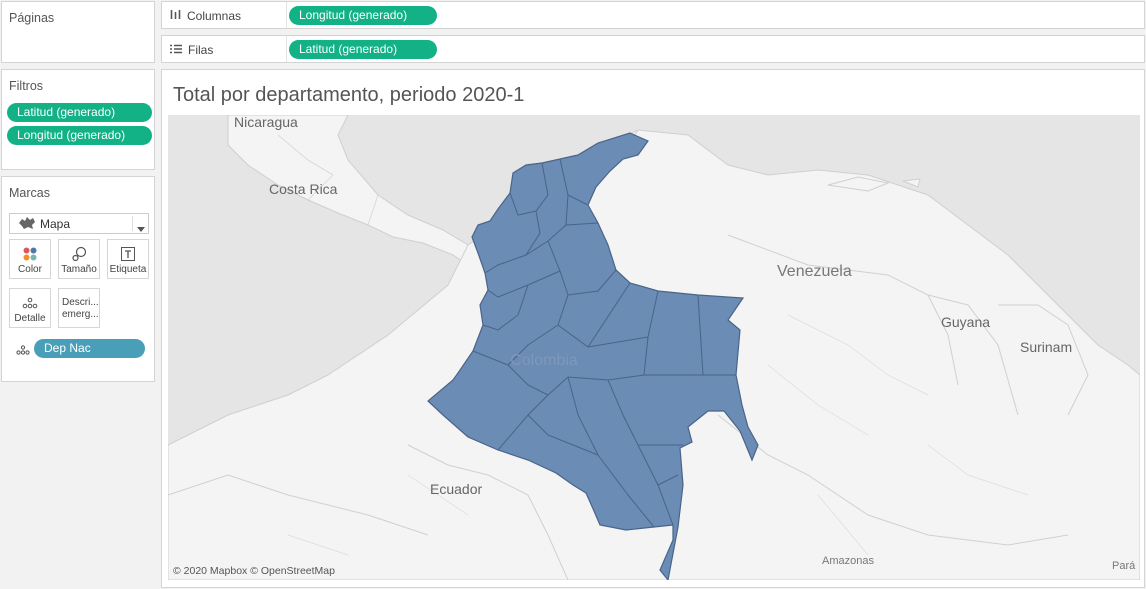  I want to click on rows-shelf: Filas Latitud (generado), so click(653, 49).